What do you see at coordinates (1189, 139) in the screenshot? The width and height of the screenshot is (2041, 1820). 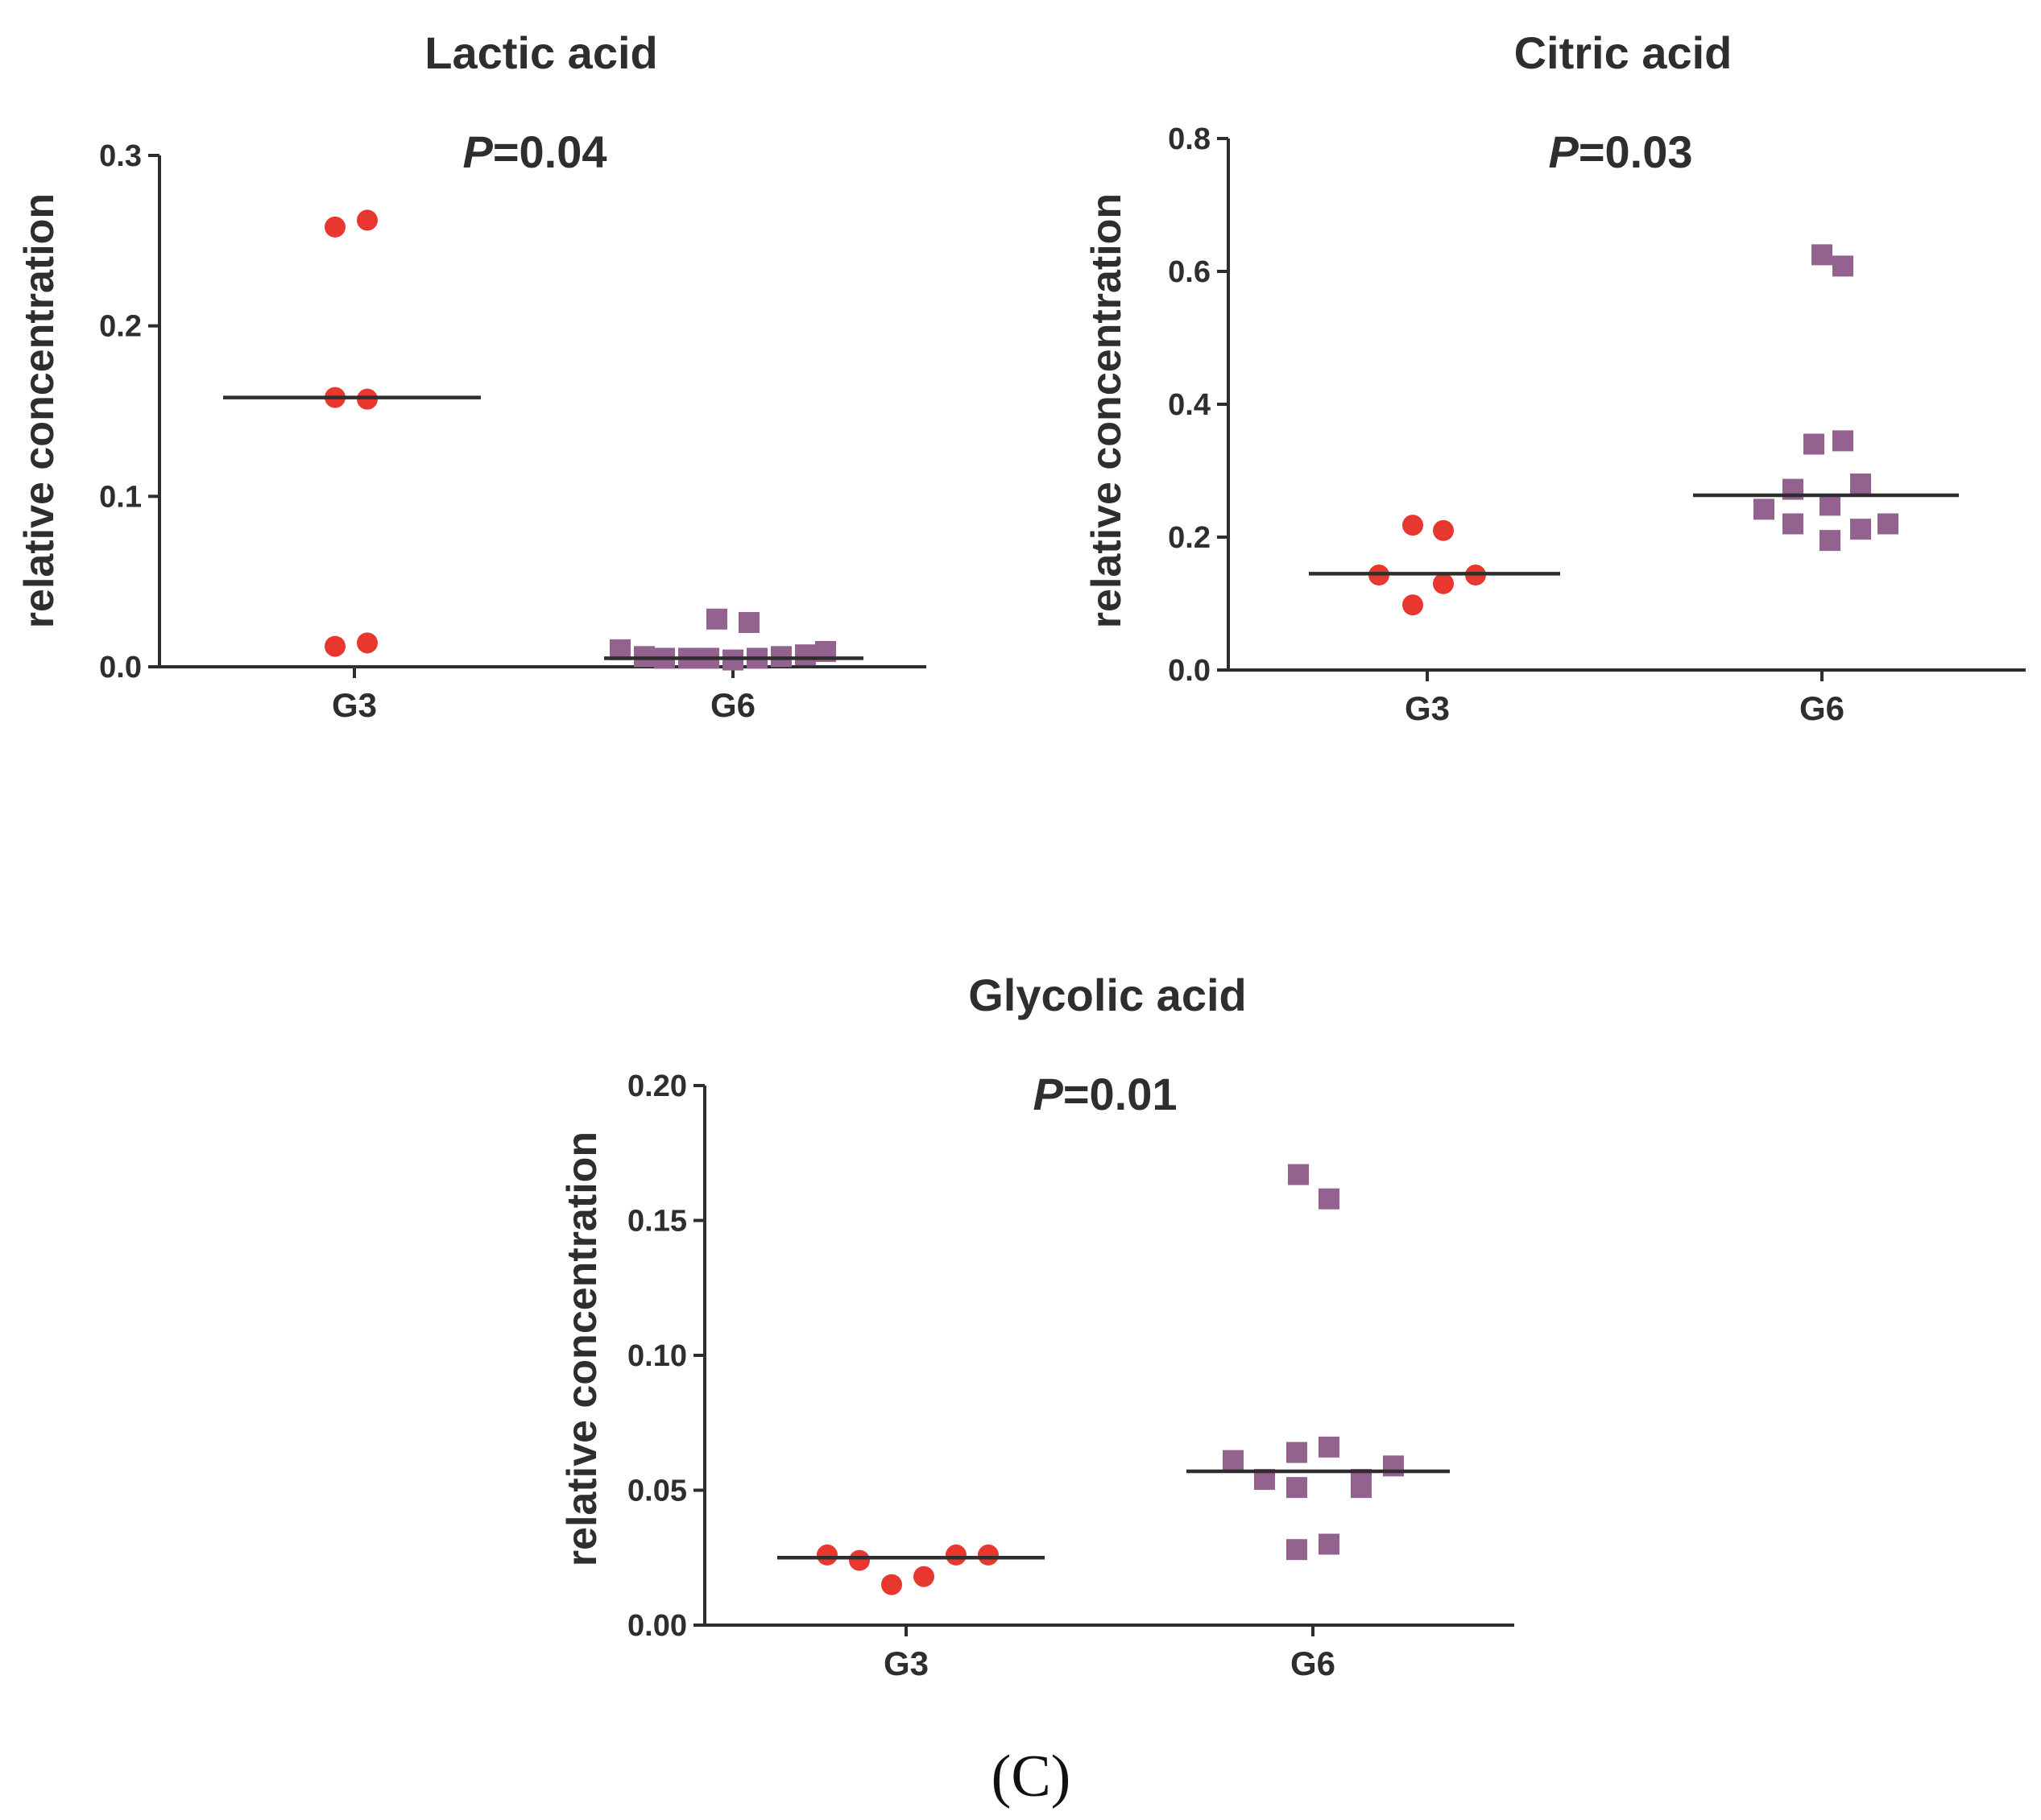 I see `y-tick-label: 0.8` at bounding box center [1189, 139].